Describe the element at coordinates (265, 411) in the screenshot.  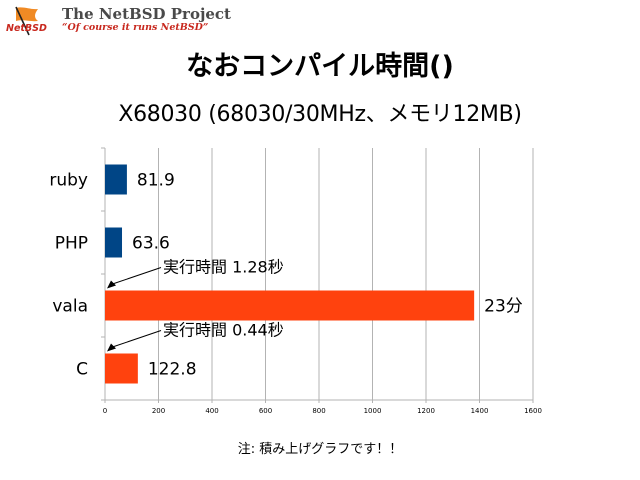
I see `x-tick-label: 600` at that location.